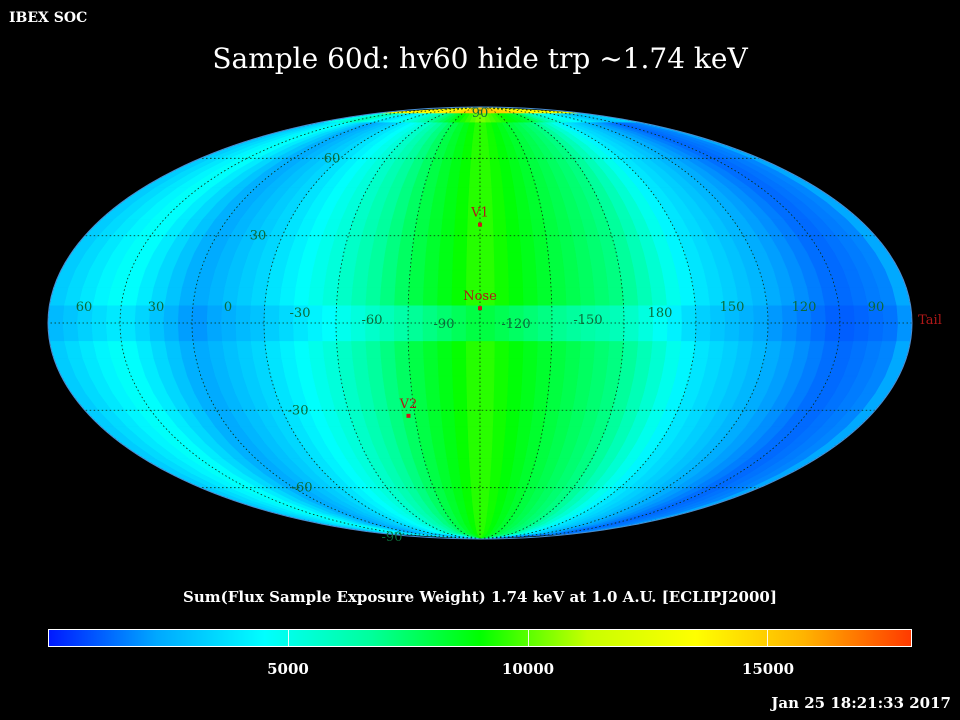  I want to click on lat-label: 90, so click(480, 113).